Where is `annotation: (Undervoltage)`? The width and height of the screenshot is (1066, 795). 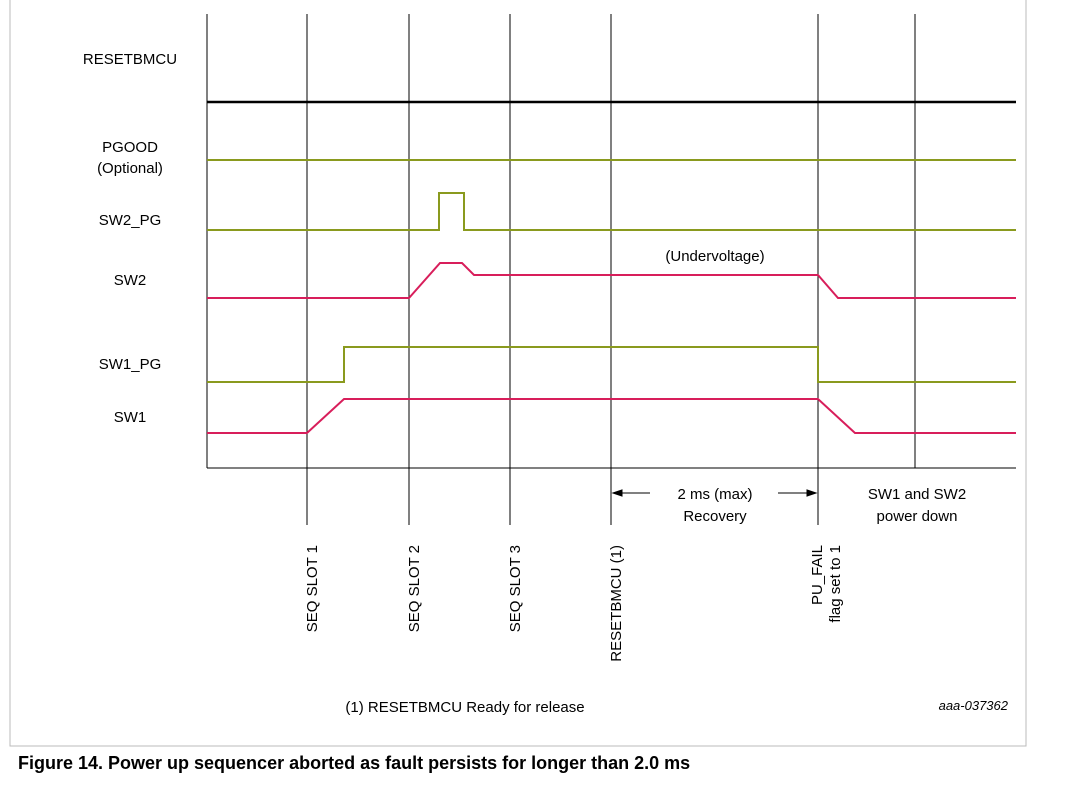 annotation: (Undervoltage) is located at coordinates (714, 256).